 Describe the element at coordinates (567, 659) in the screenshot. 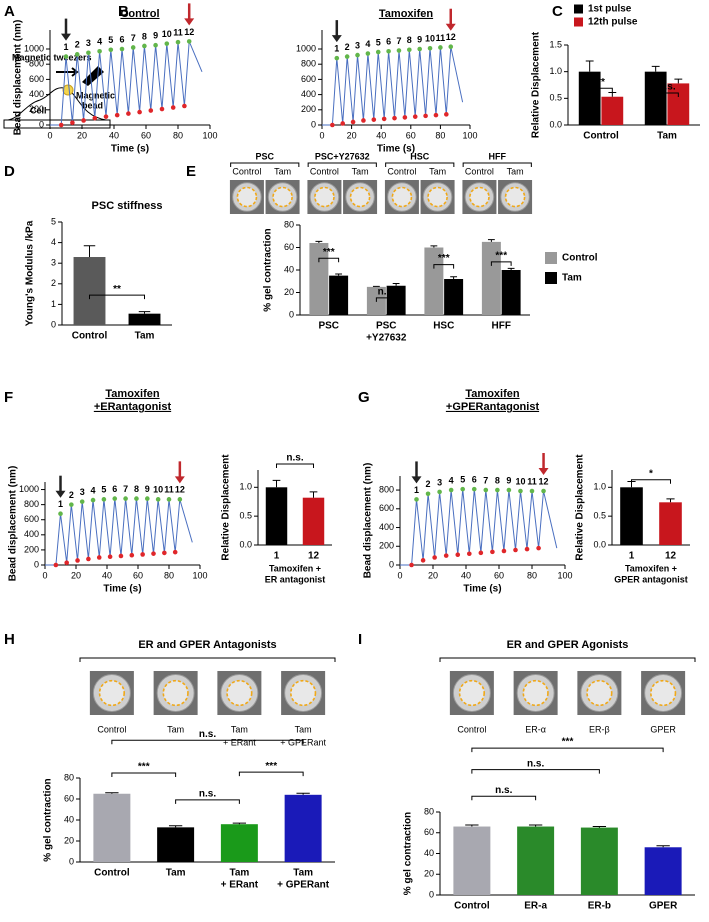

I see `thumbnail-bracket` at that location.